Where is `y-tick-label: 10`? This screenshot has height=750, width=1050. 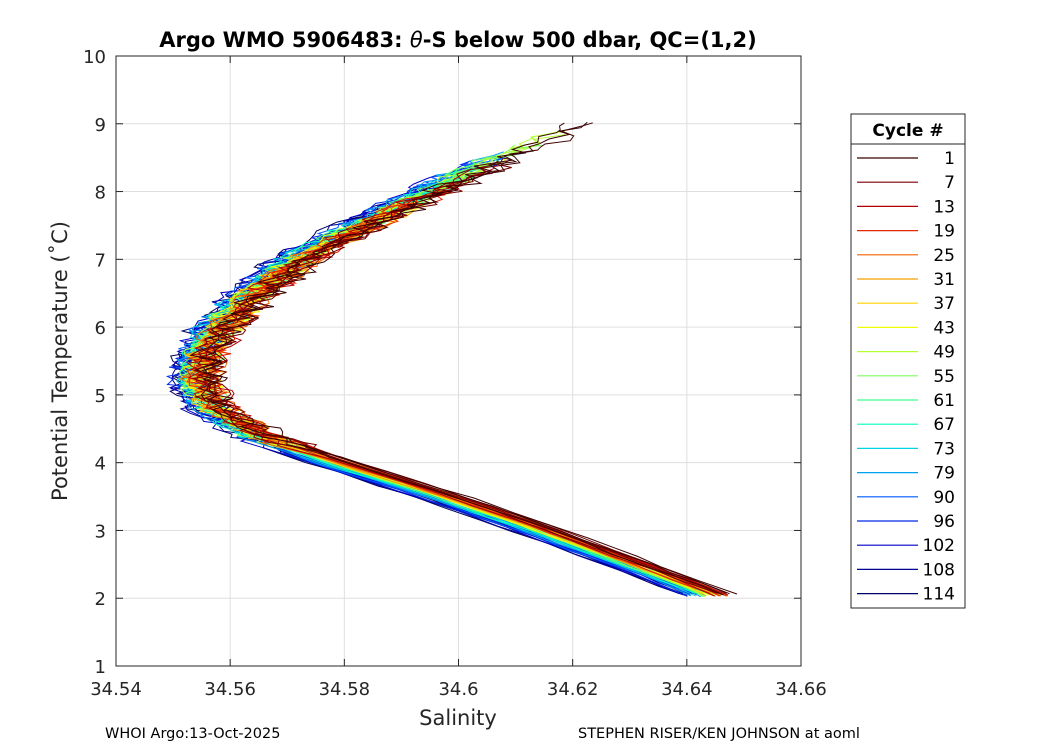 y-tick-label: 10 is located at coordinates (94, 57).